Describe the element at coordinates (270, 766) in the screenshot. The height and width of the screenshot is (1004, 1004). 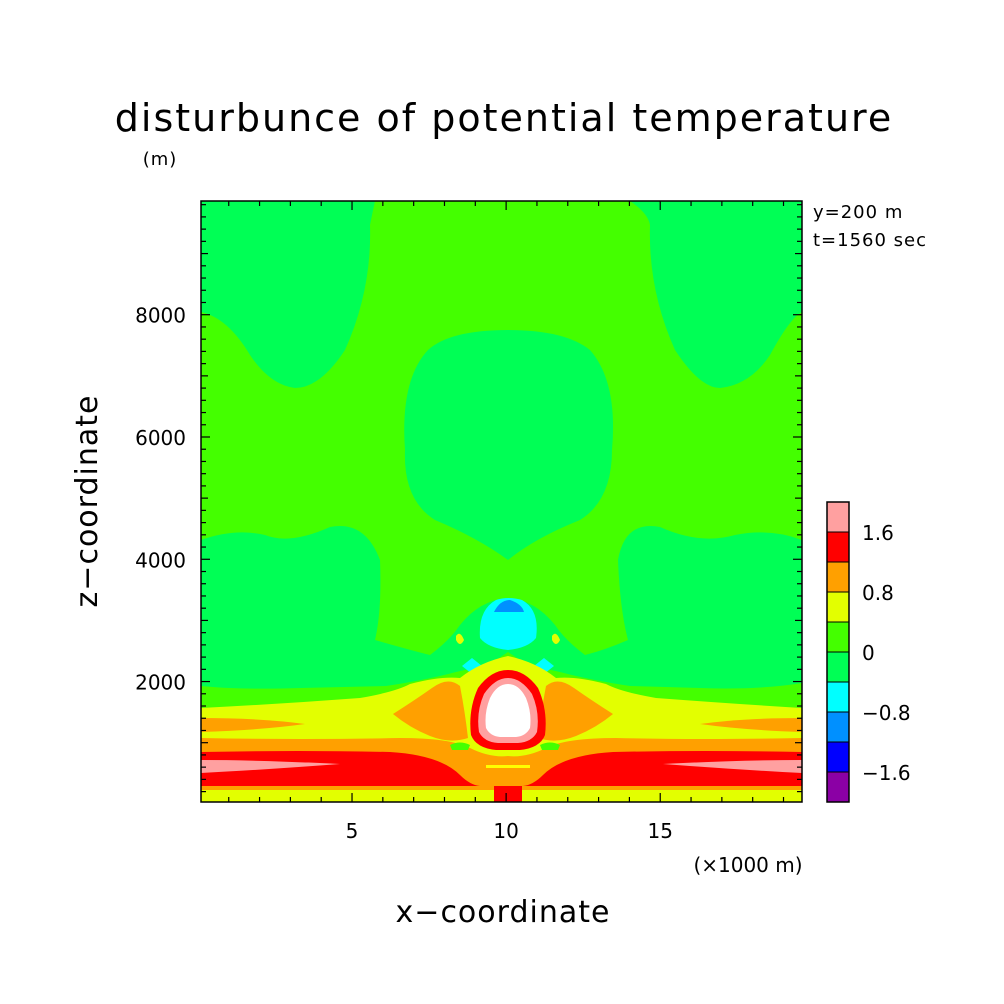
I see `contour-surface-pink-left` at that location.